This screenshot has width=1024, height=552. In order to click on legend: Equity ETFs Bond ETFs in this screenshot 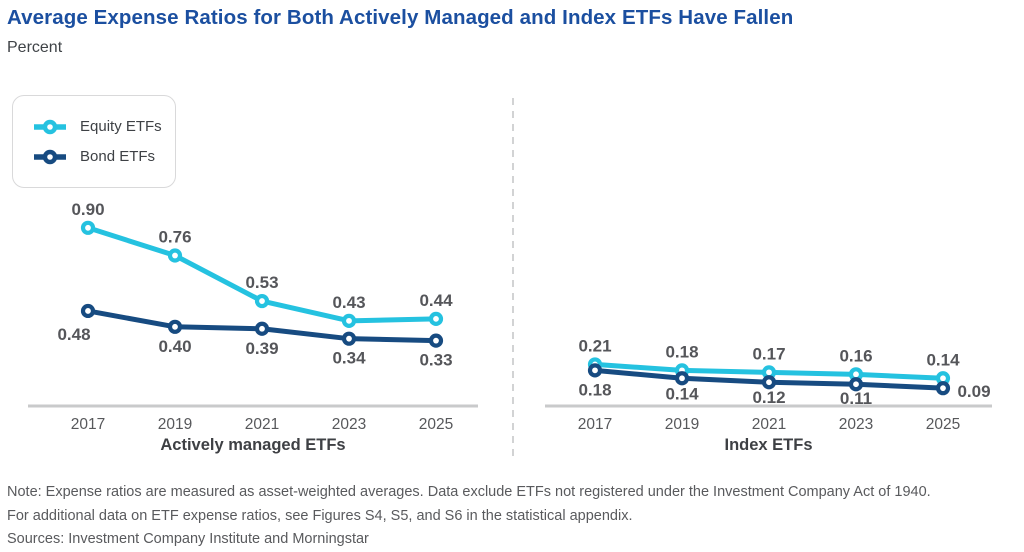, I will do `click(94, 141)`.